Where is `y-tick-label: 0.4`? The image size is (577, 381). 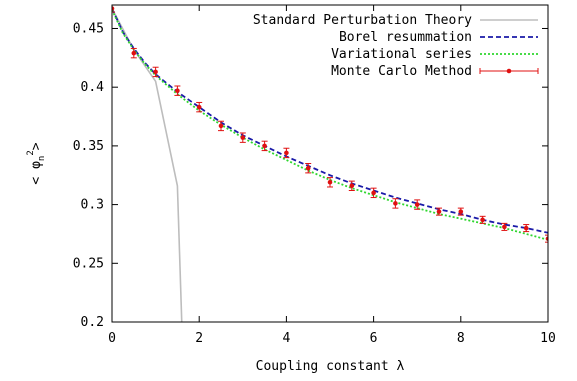
y-tick-label: 0.4 is located at coordinates (93, 87).